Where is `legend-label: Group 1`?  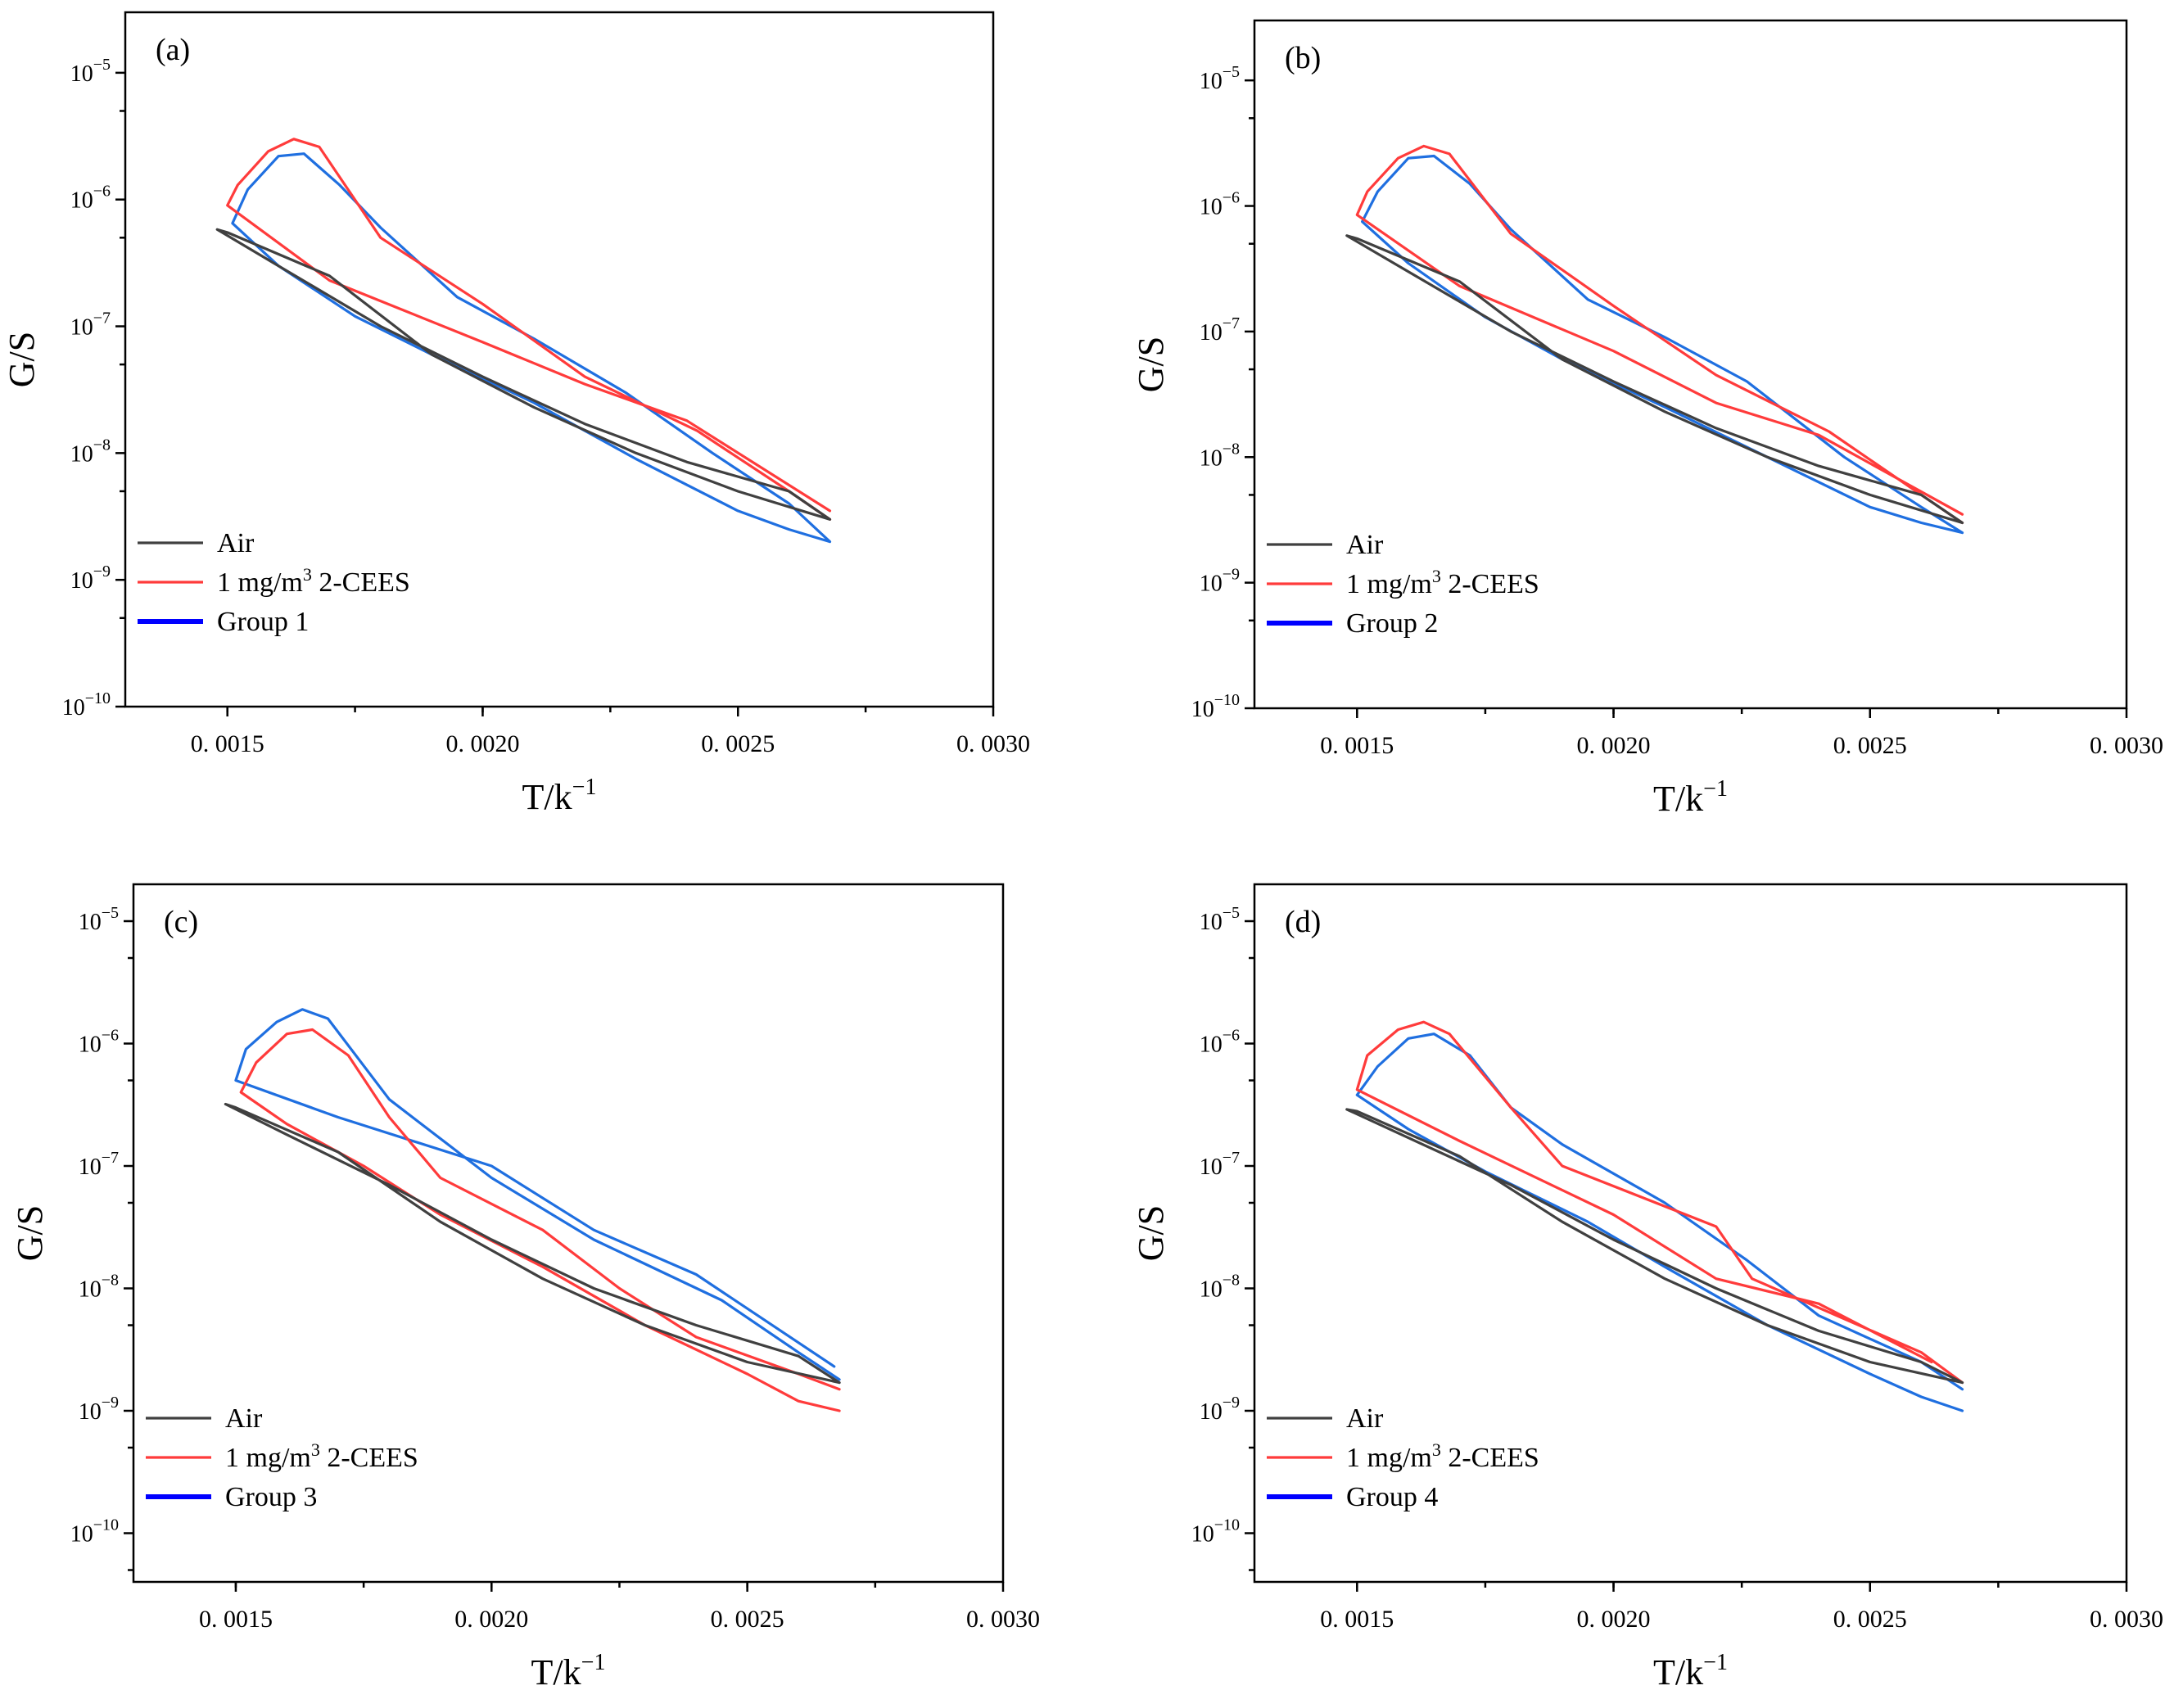
legend-label: Group 1 is located at coordinates (263, 622).